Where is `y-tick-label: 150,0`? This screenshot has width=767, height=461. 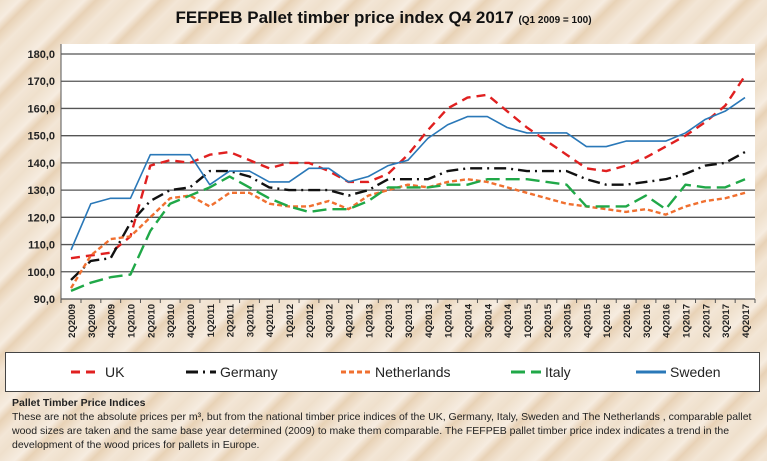 y-tick-label: 150,0 is located at coordinates (41, 137).